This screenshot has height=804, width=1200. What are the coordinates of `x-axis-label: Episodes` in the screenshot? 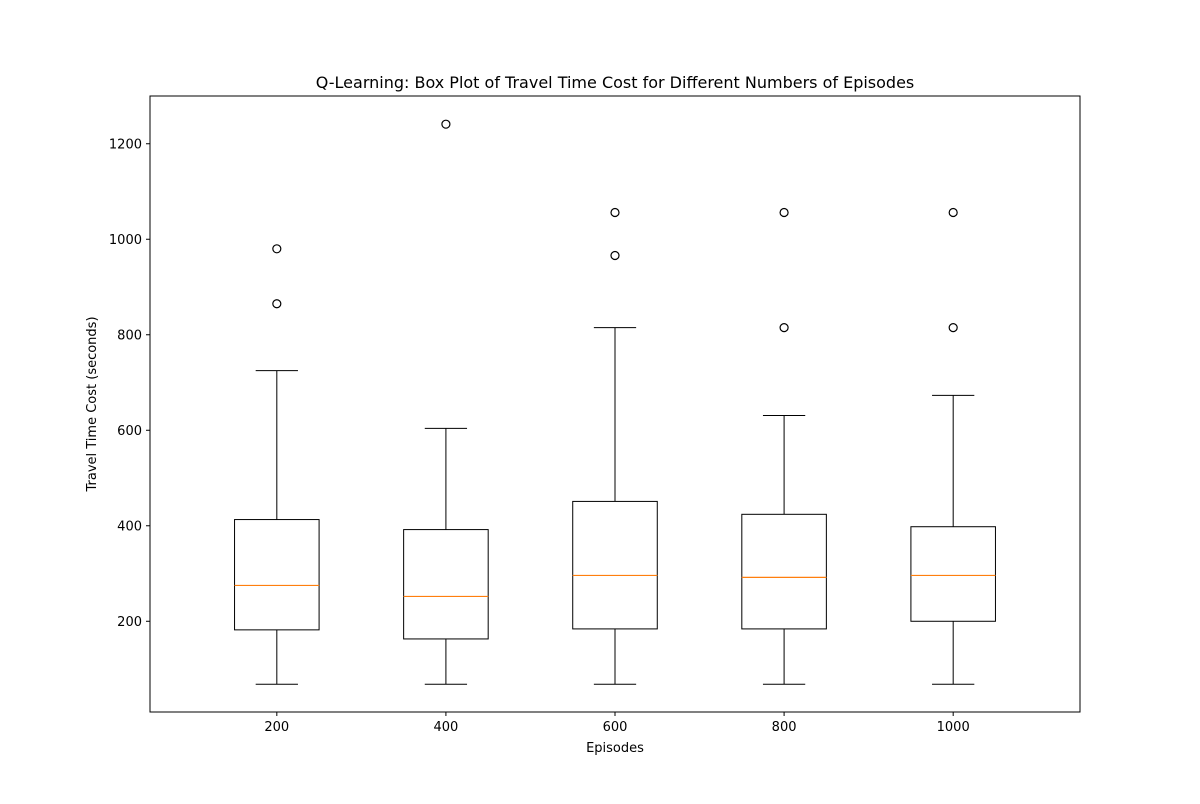 It's located at (615, 748).